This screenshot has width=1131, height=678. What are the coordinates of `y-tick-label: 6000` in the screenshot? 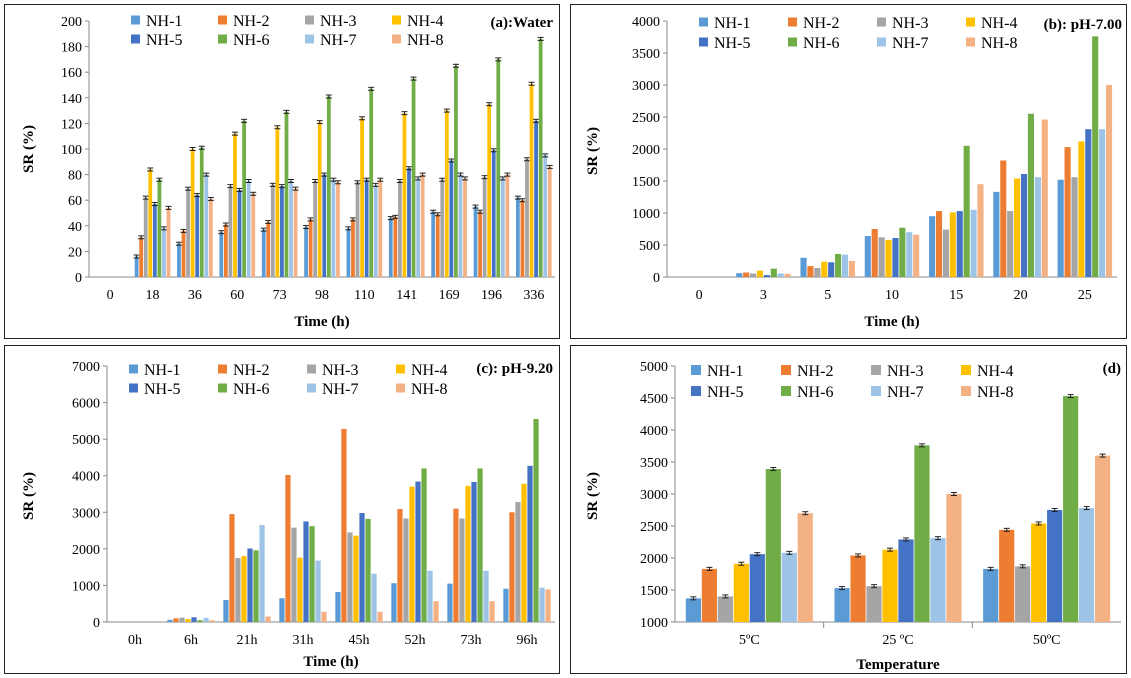 It's located at (86, 404).